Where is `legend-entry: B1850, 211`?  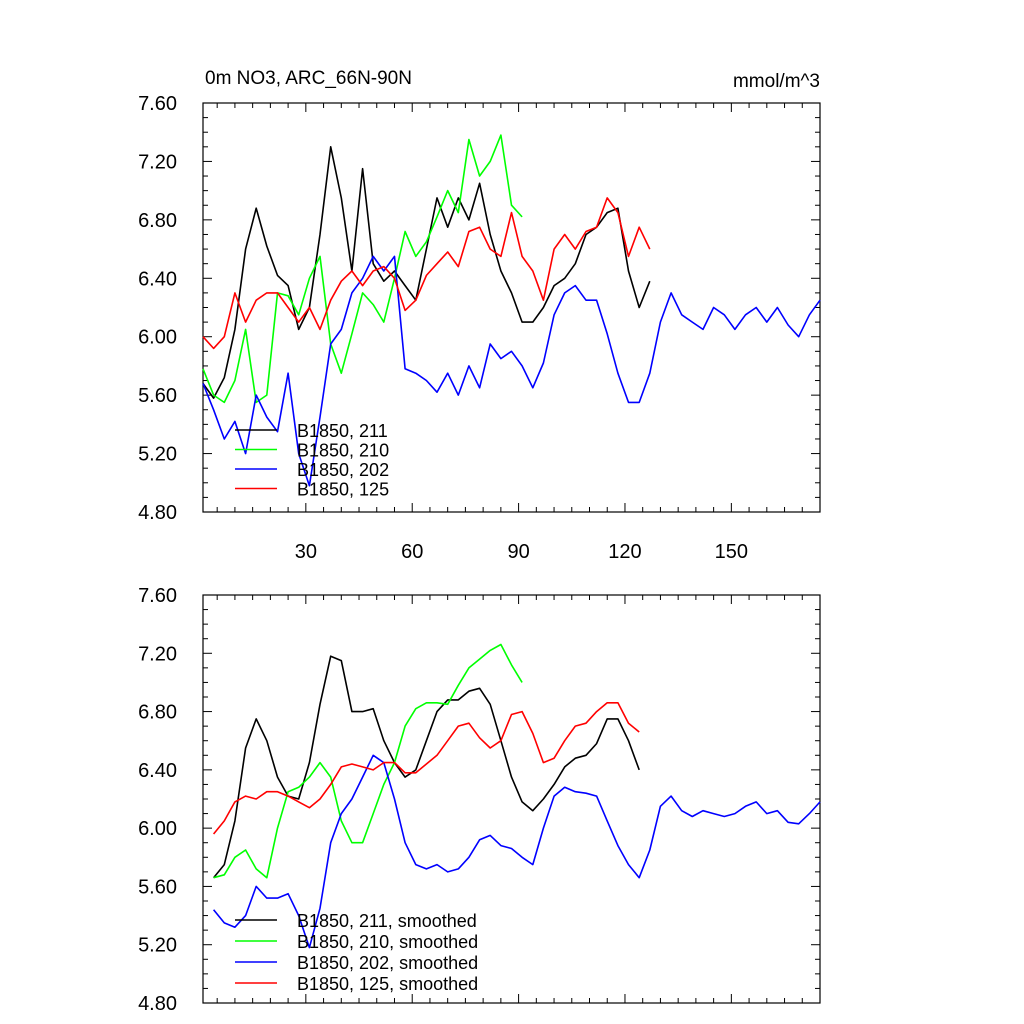 legend-entry: B1850, 211 is located at coordinates (342, 431).